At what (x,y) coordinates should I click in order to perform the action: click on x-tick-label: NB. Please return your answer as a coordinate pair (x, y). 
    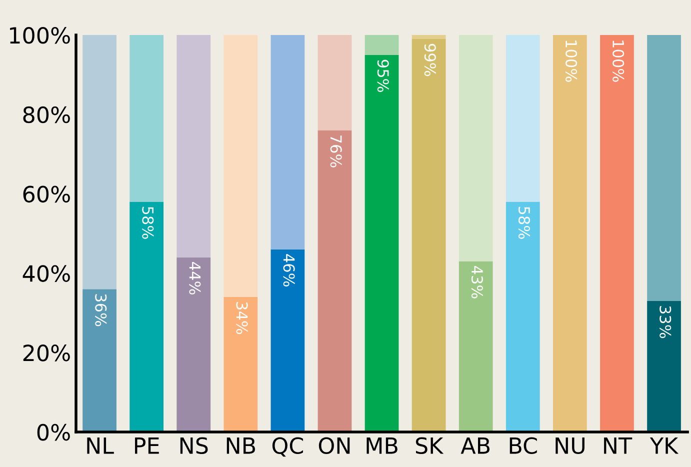
    Looking at the image, I should click on (241, 446).